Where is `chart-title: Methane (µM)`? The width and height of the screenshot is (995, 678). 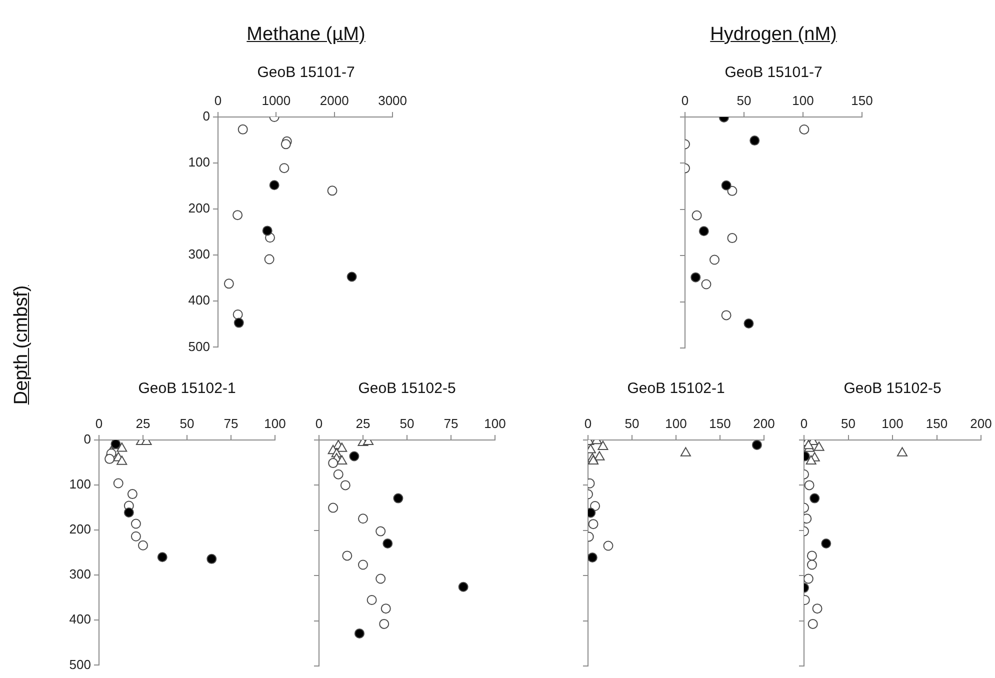
chart-title: Methane (µM) is located at coordinates (306, 35).